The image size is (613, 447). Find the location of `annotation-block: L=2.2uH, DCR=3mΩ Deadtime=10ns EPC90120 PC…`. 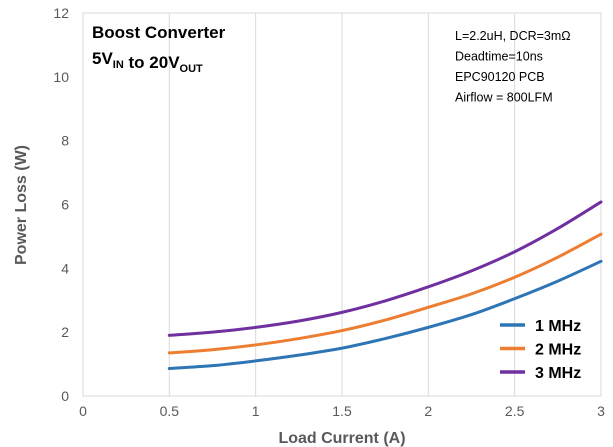

annotation-block: L=2.2uH, DCR=3mΩ Deadtime=10ns EPC90120 PC… is located at coordinates (513, 67).